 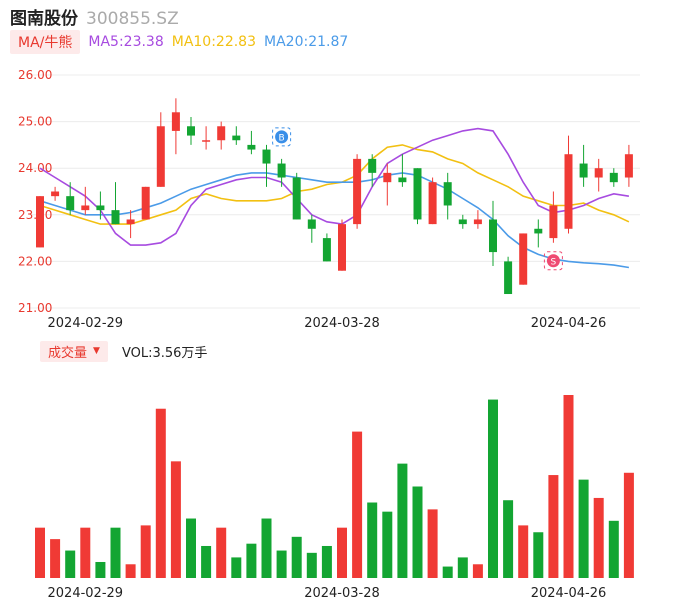 I want to click on svg-text: S, so click(x=554, y=262).